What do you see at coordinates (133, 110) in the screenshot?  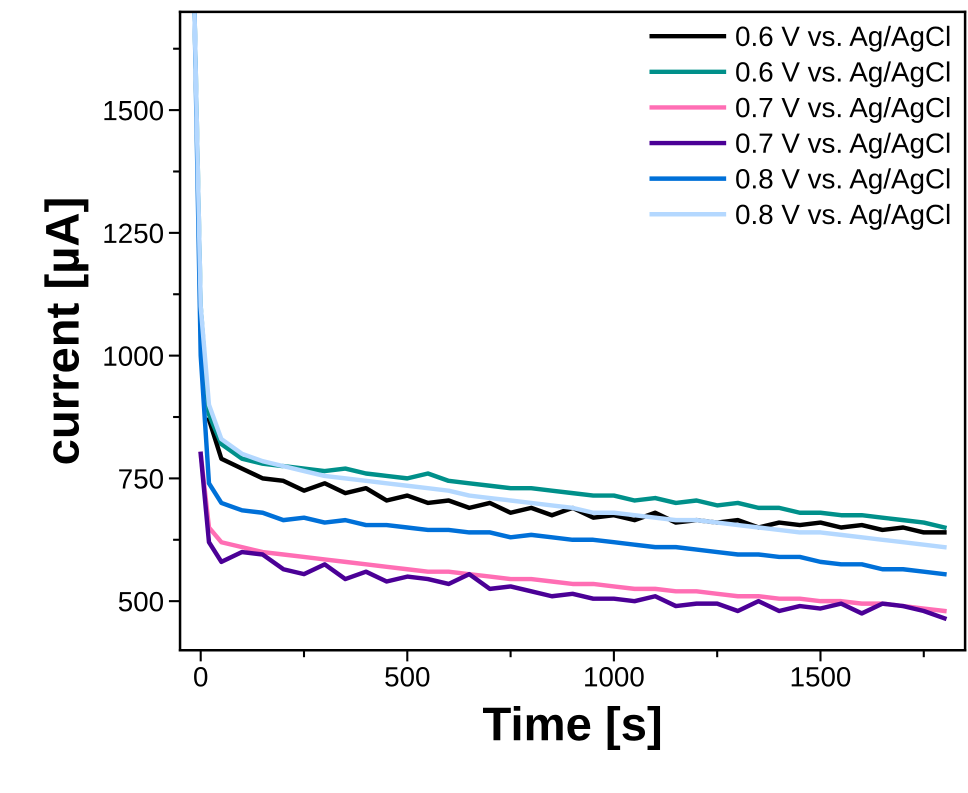 I see `y-tick-label: 1500` at bounding box center [133, 110].